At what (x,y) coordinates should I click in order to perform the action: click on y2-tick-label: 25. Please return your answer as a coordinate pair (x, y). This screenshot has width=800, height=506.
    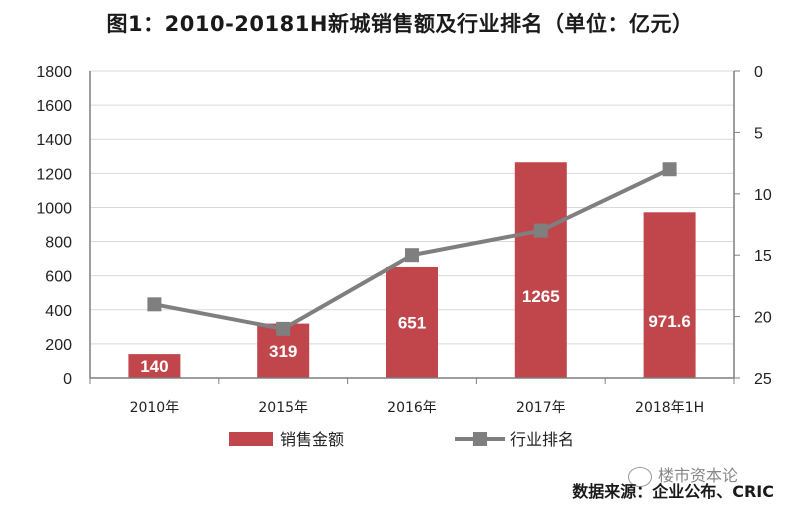
    Looking at the image, I should click on (763, 379).